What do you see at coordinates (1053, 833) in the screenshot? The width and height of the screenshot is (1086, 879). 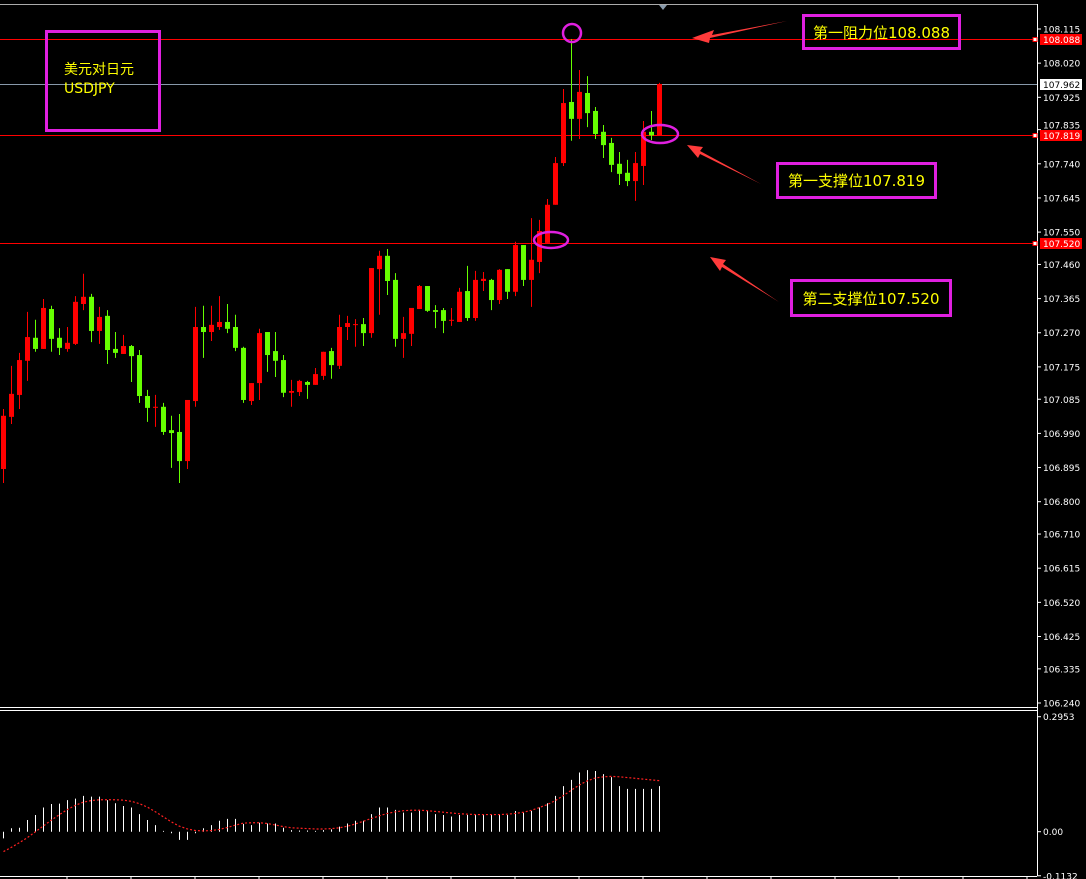 I see `macd-y-tick-label: 0.00` at bounding box center [1053, 833].